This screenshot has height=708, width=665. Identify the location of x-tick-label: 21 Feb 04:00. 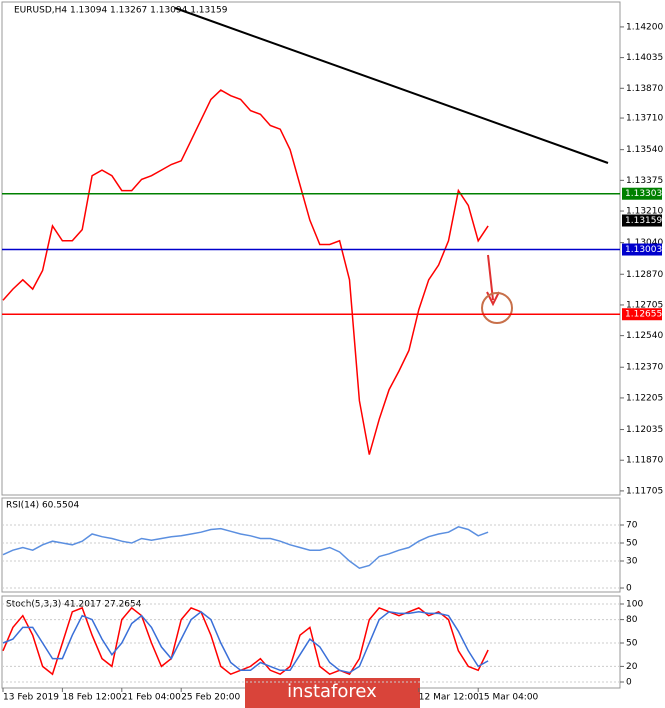
(151, 698).